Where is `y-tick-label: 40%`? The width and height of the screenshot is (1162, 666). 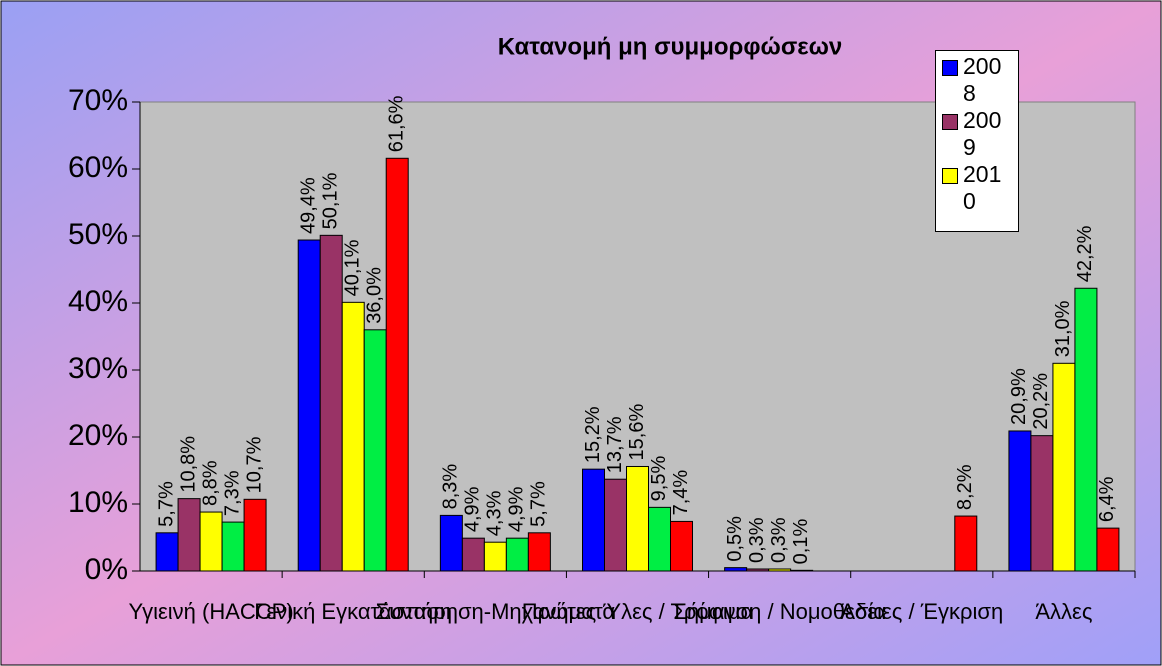 y-tick-label: 40% is located at coordinates (98, 301).